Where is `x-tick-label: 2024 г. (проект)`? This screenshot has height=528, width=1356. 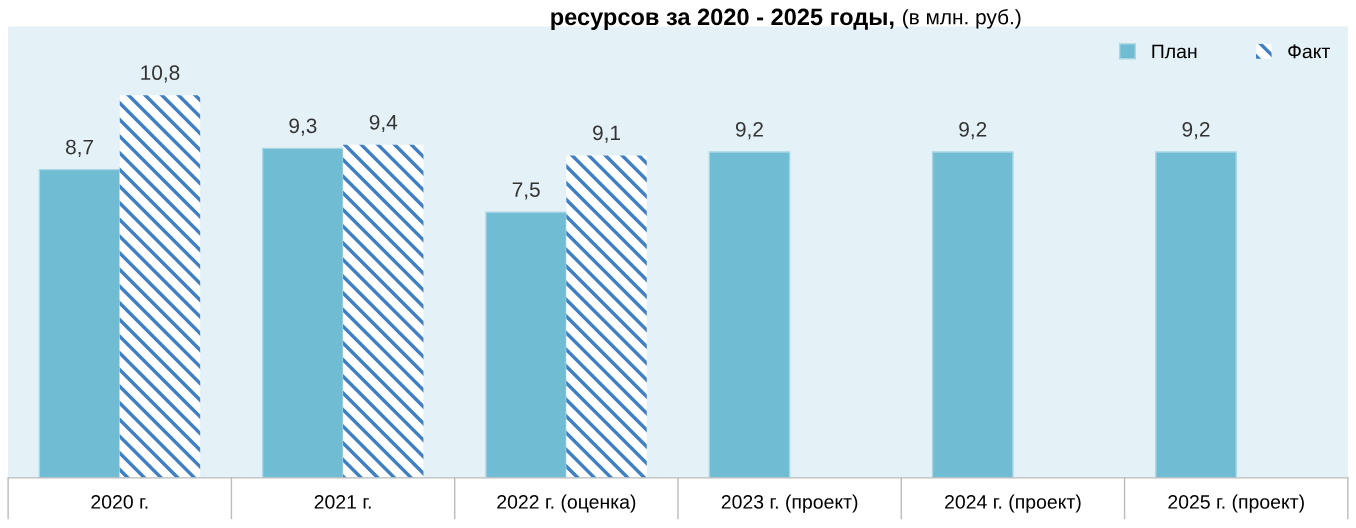
x-tick-label: 2024 г. (проект) is located at coordinates (1013, 503).